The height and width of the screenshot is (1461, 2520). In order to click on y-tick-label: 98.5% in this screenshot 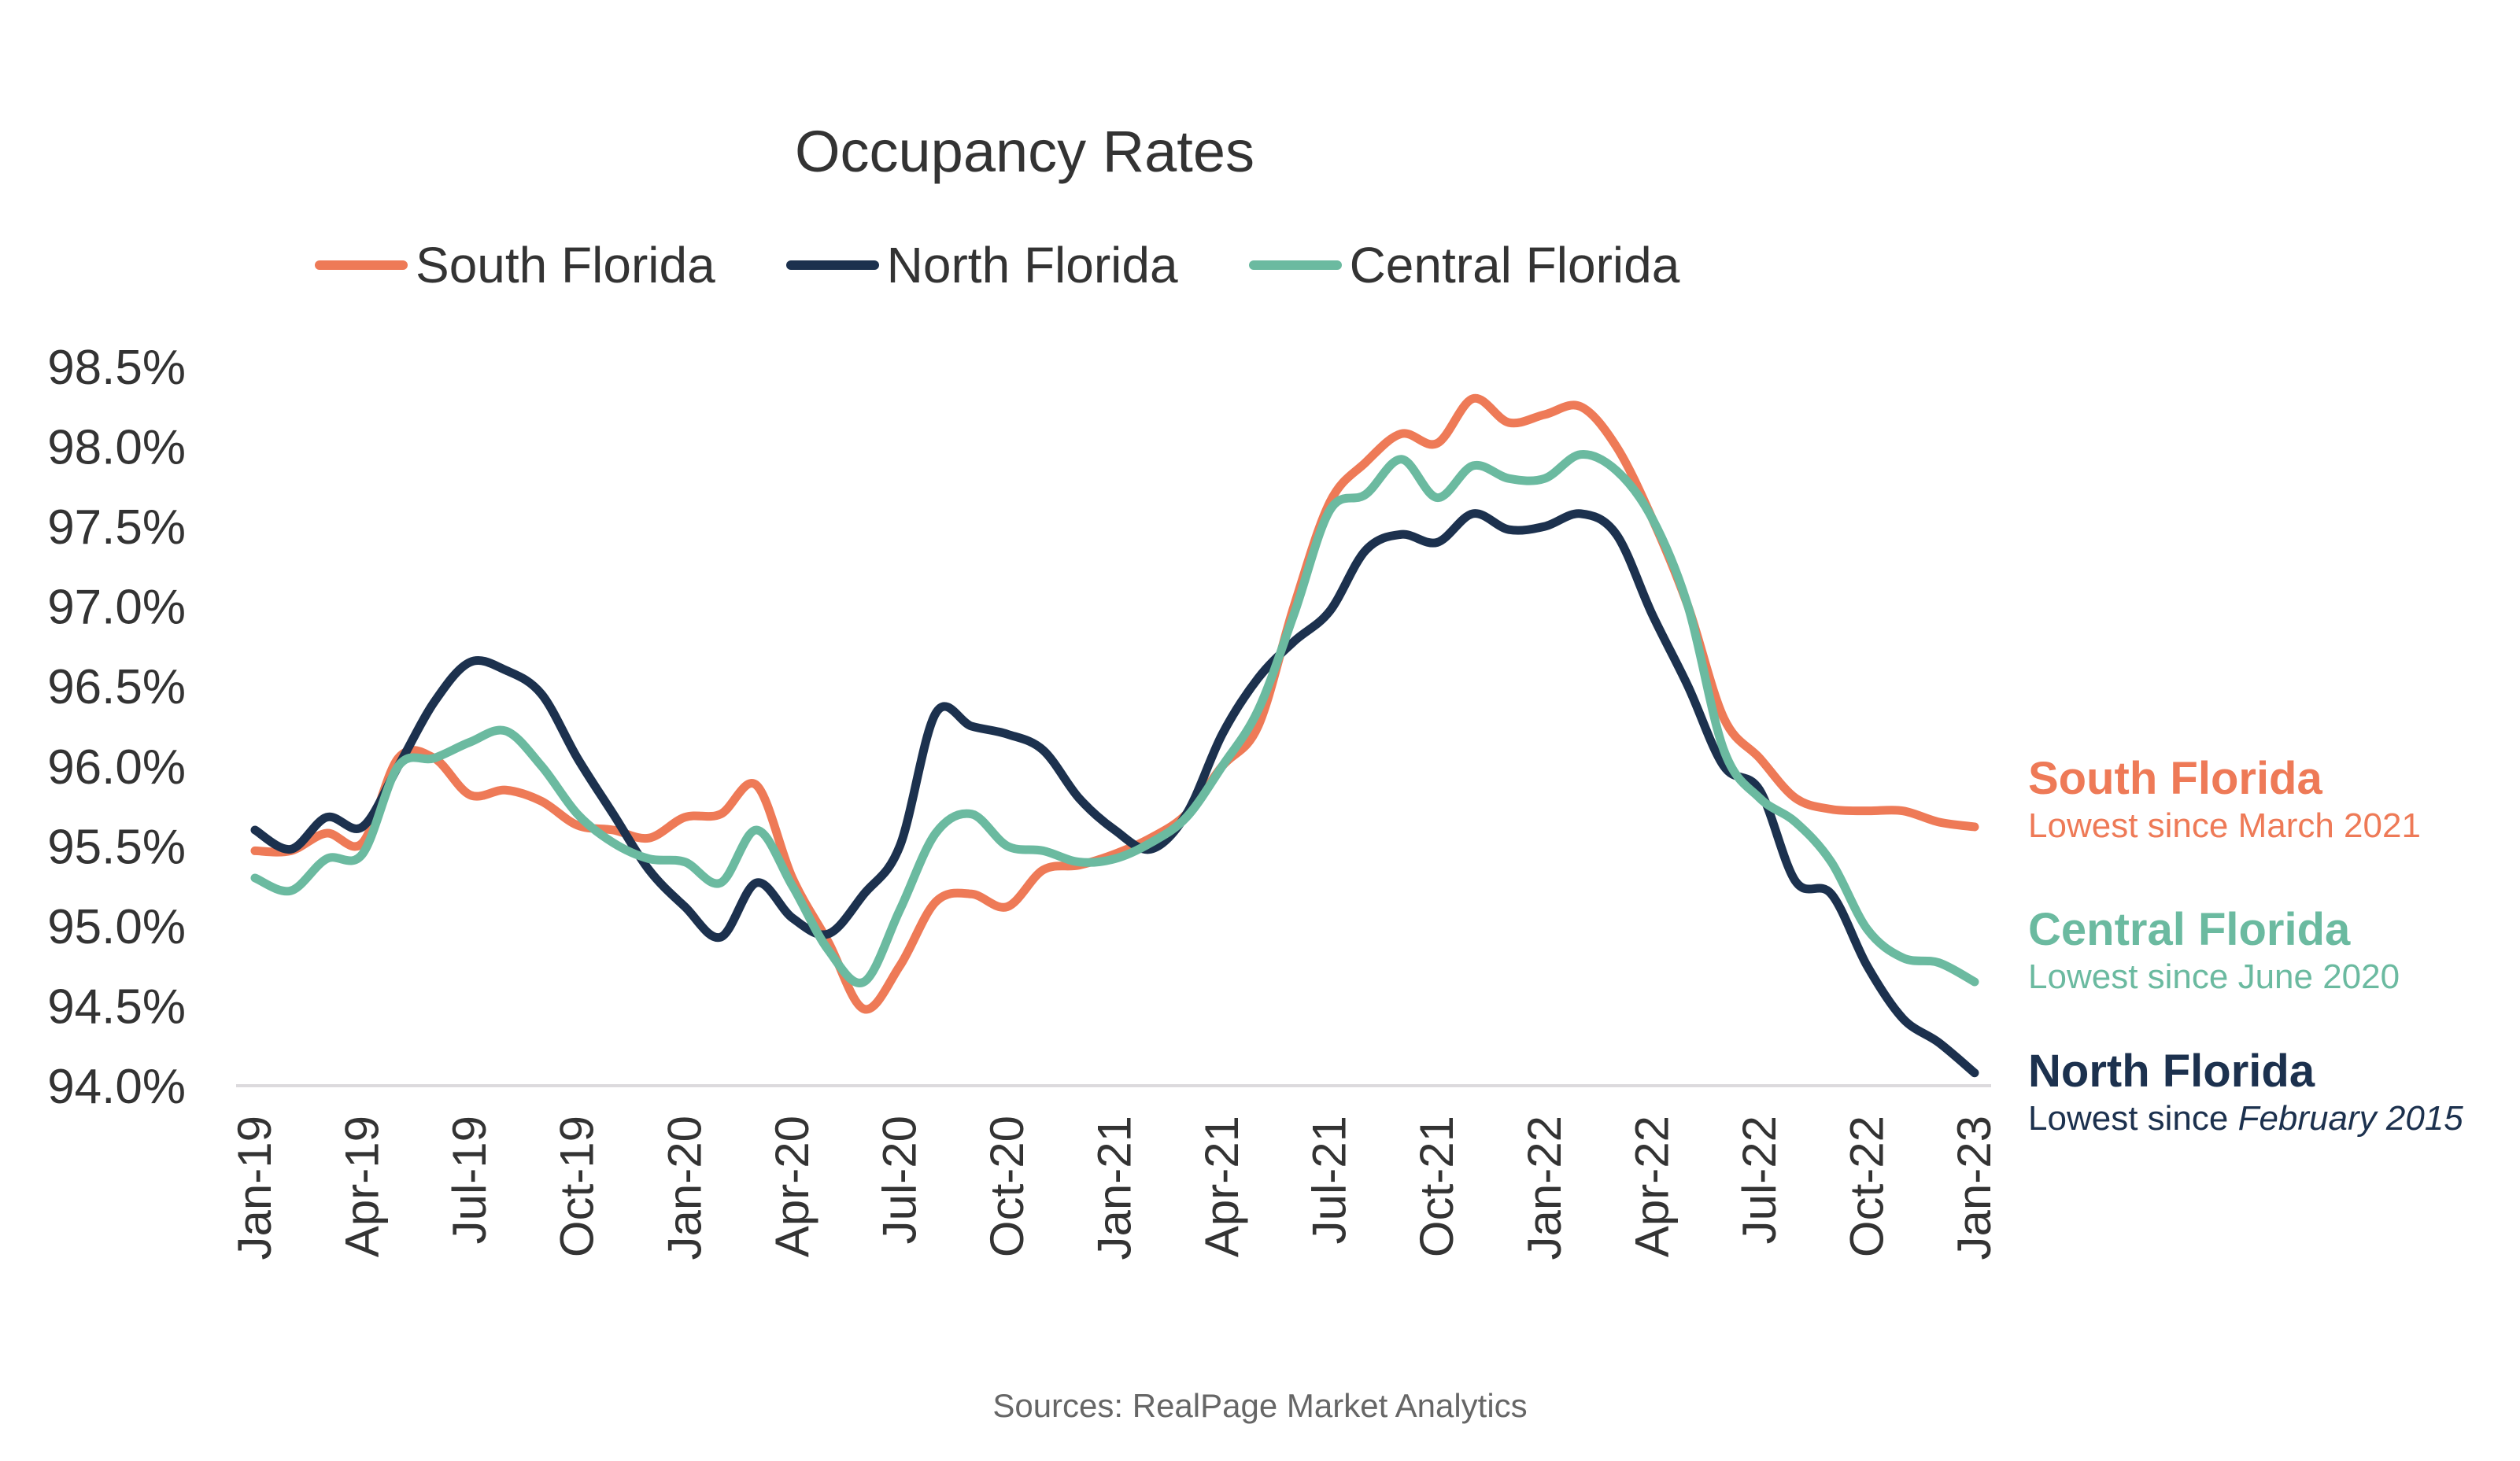, I will do `click(116, 368)`.